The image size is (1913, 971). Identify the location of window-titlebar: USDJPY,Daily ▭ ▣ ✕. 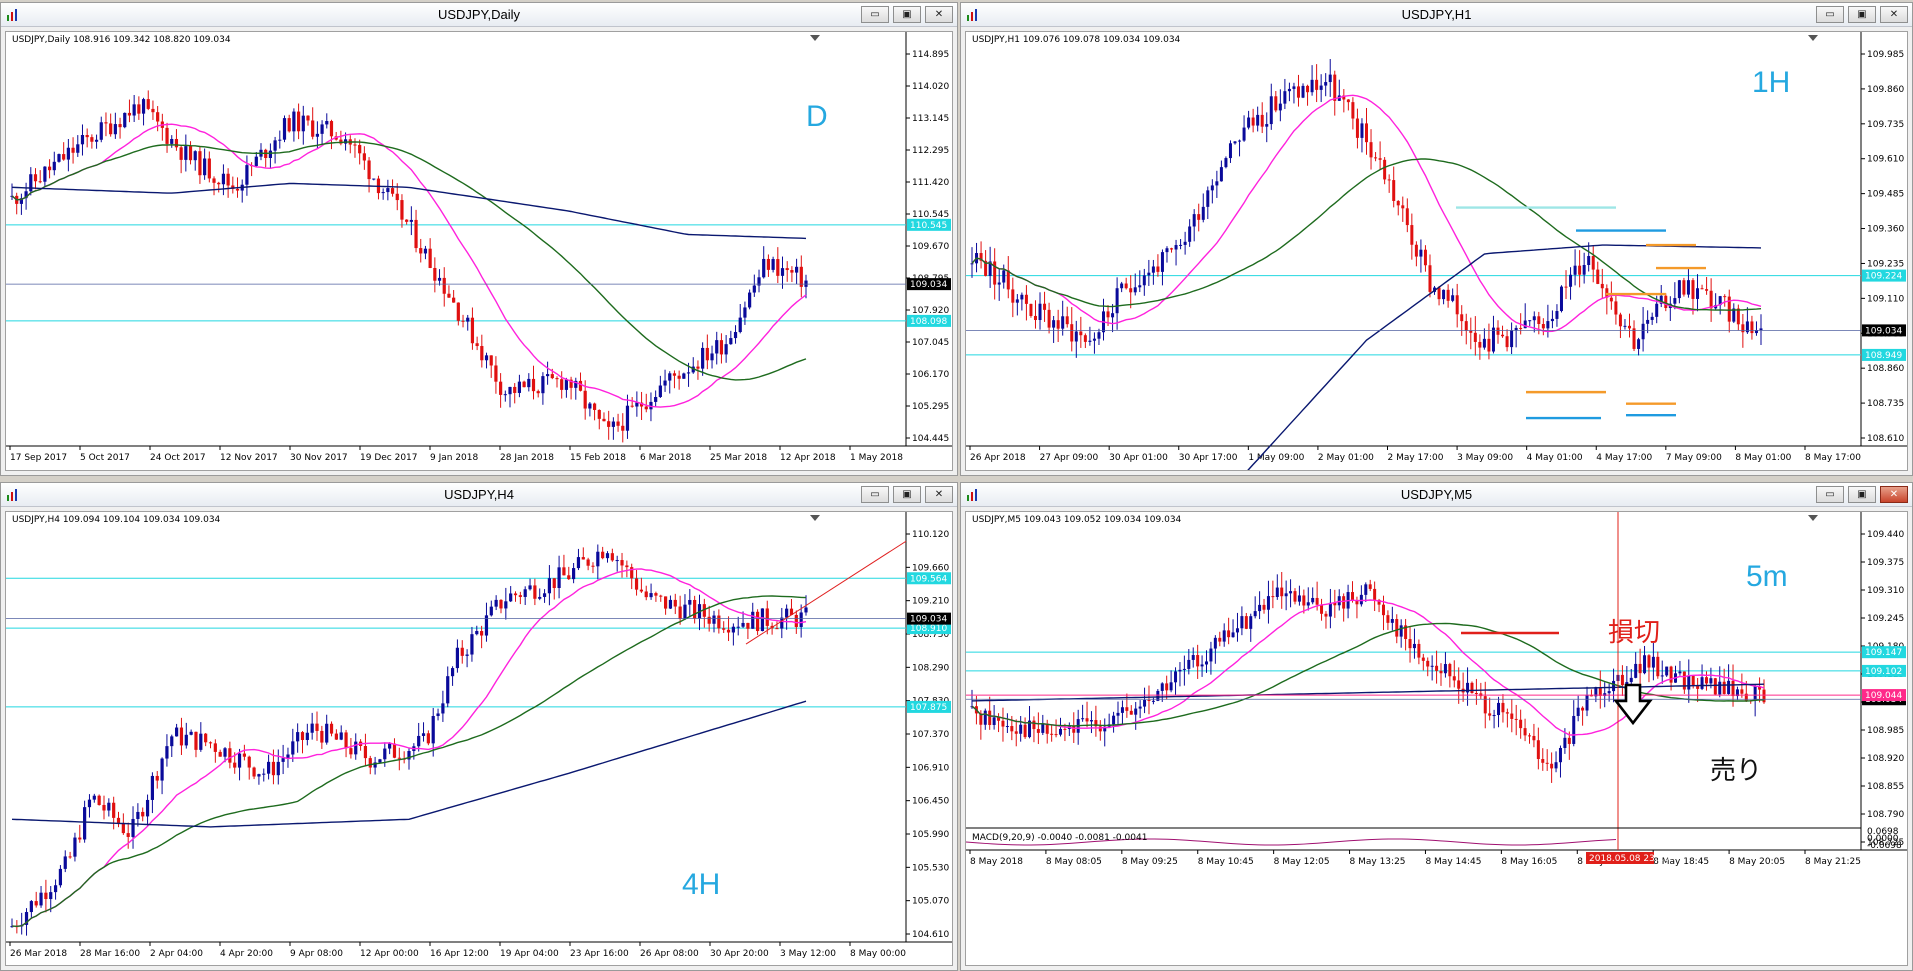
(479, 15).